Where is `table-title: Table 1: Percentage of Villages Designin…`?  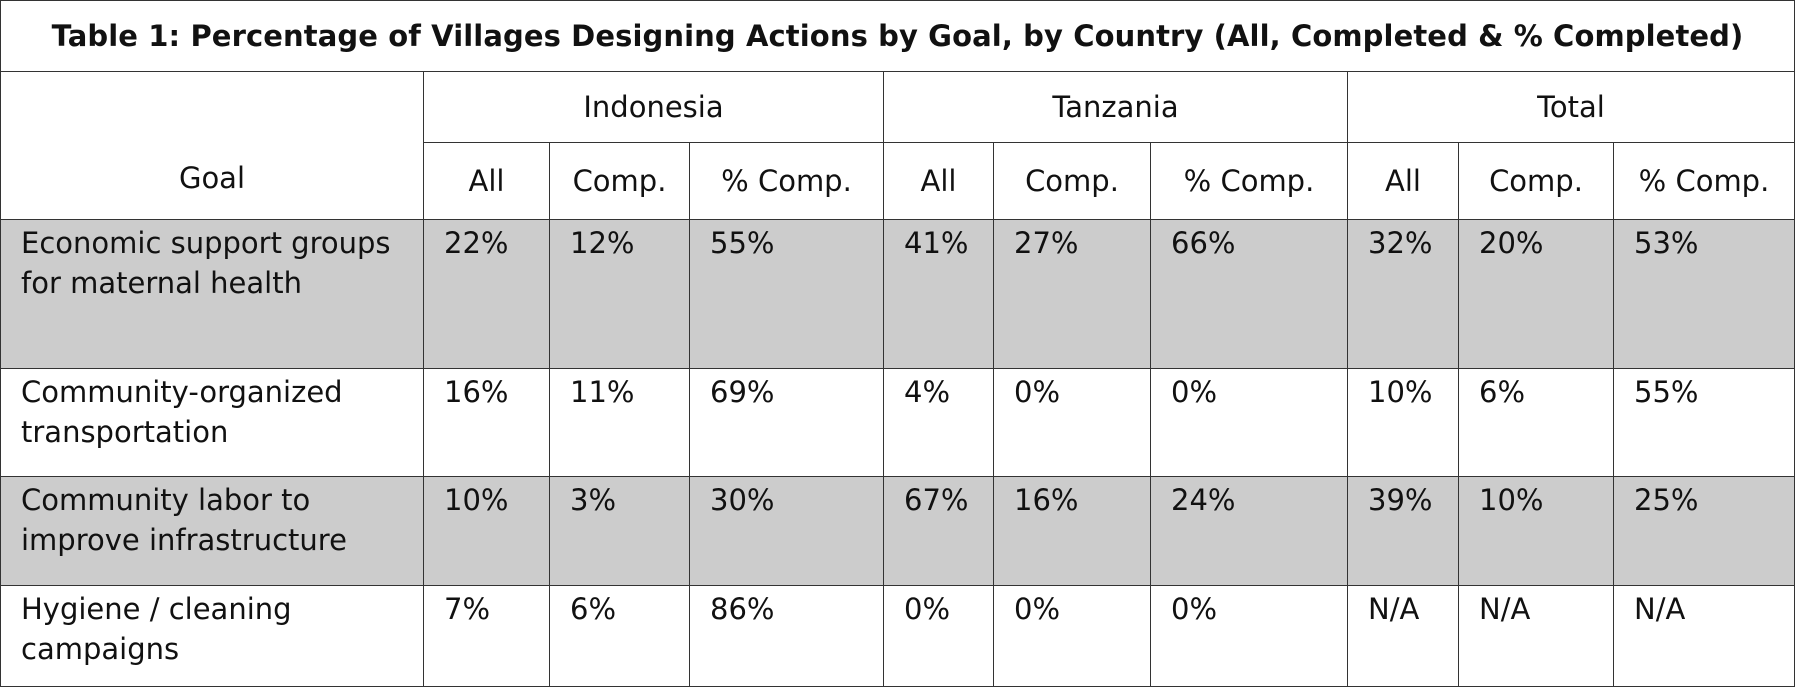 table-title: Table 1: Percentage of Villages Designin… is located at coordinates (897, 36).